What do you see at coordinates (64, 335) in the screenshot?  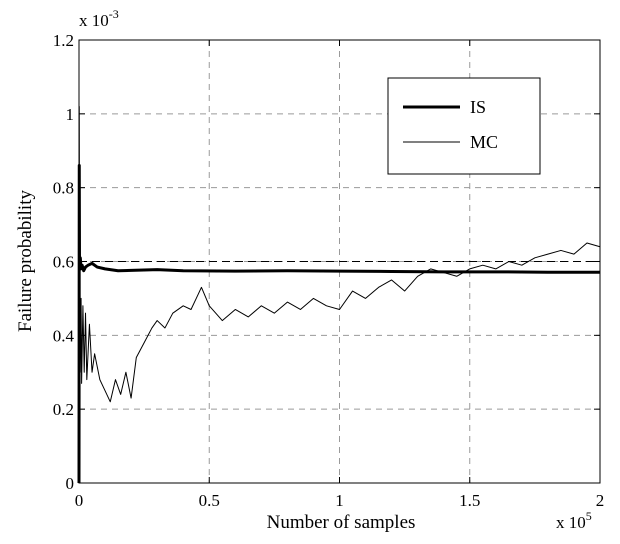 I see `y-tick-label: 0.4` at bounding box center [64, 335].